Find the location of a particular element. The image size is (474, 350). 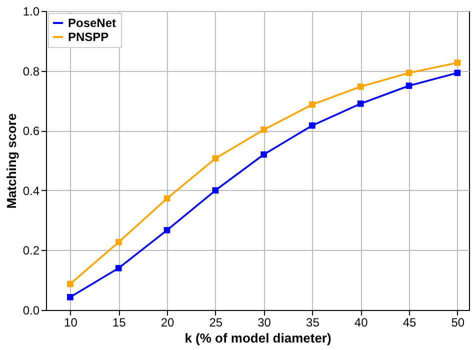

x-tick-label: 35 is located at coordinates (313, 323).